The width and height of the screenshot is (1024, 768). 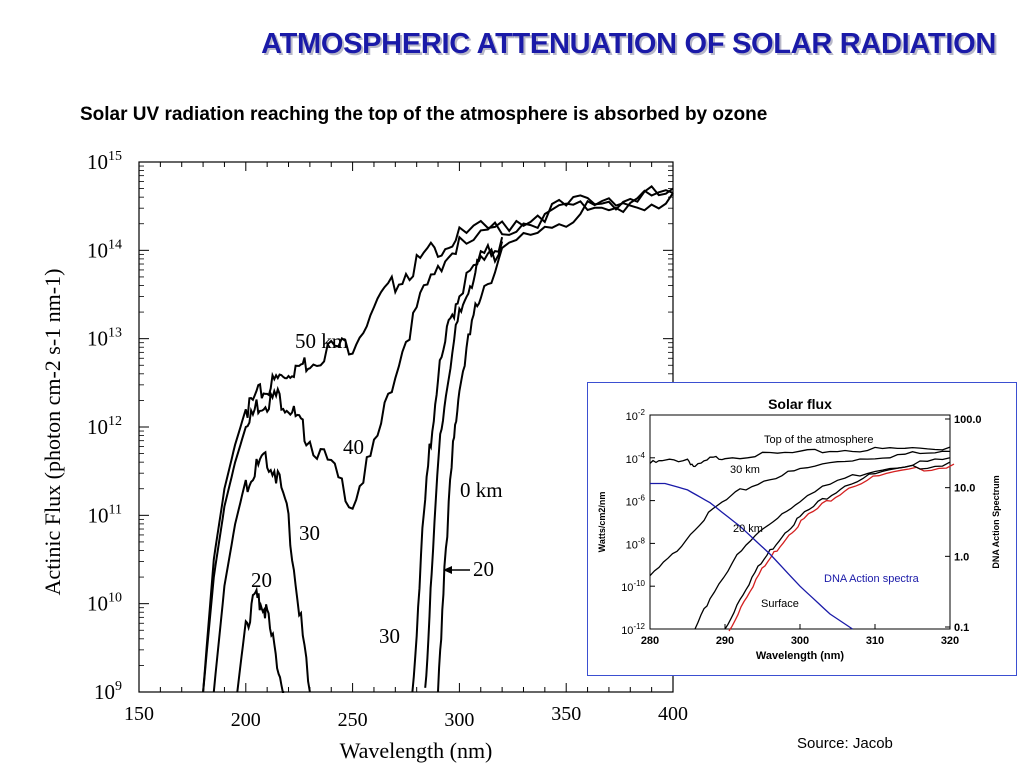 What do you see at coordinates (800, 404) in the screenshot?
I see `inset-title: Solar flux` at bounding box center [800, 404].